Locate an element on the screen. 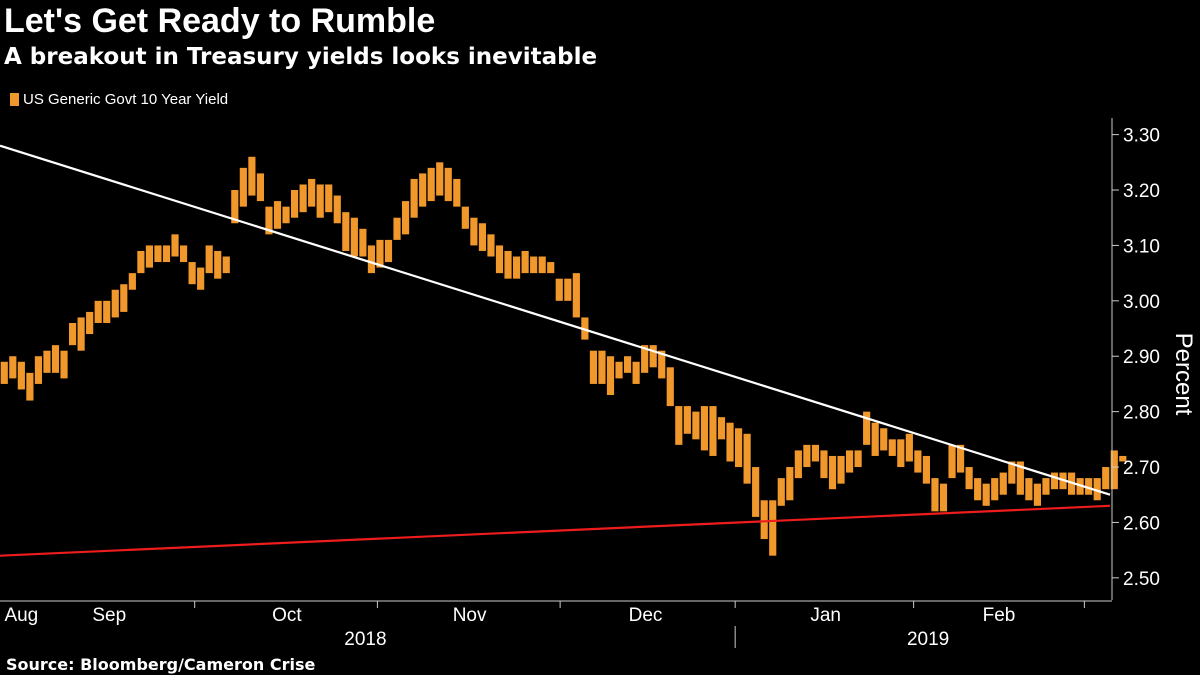  y-tick-label: 3.20 is located at coordinates (1141, 191).